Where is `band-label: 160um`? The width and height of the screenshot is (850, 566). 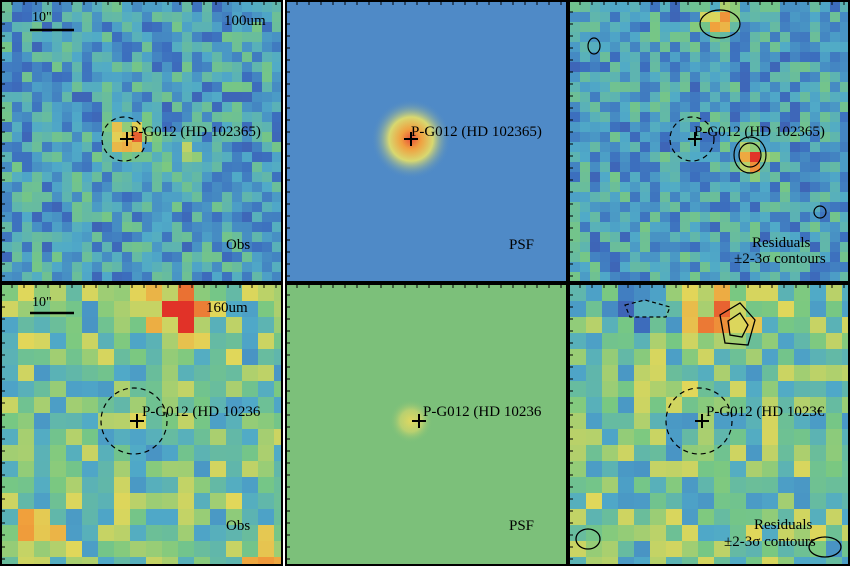
band-label: 160um is located at coordinates (227, 308).